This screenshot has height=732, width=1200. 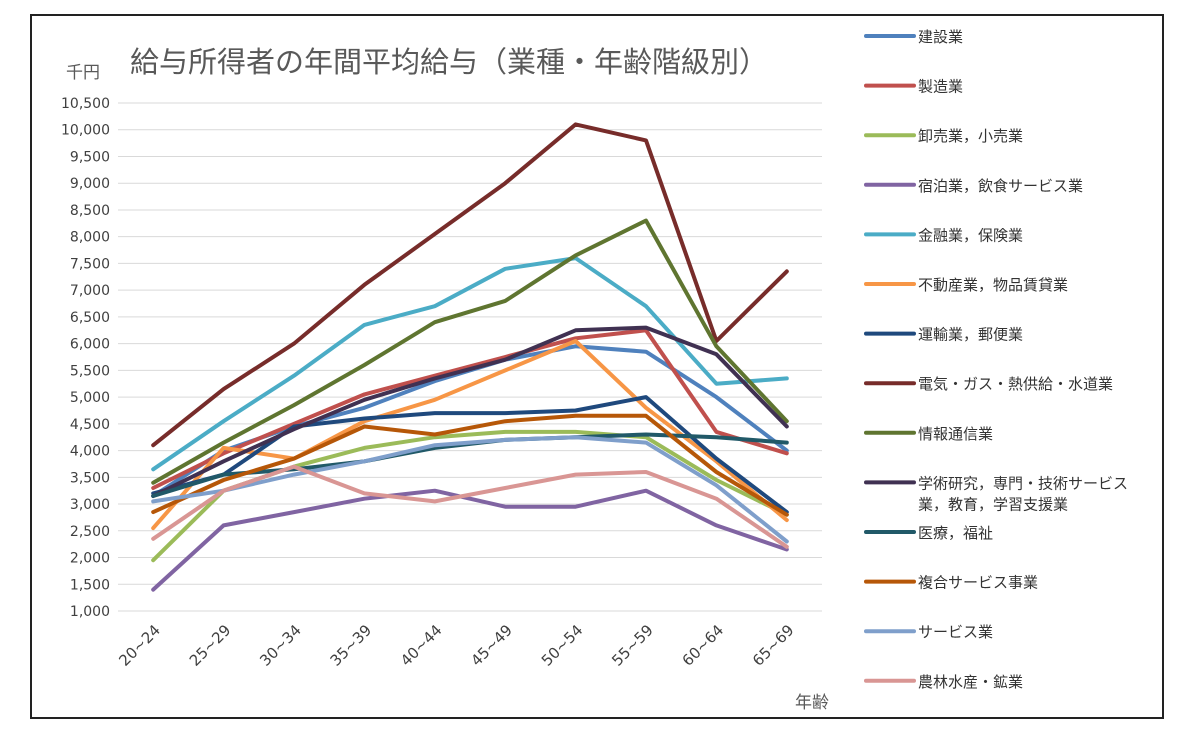 What do you see at coordinates (139, 645) in the screenshot?
I see `x-tick-label: 20~24` at bounding box center [139, 645].